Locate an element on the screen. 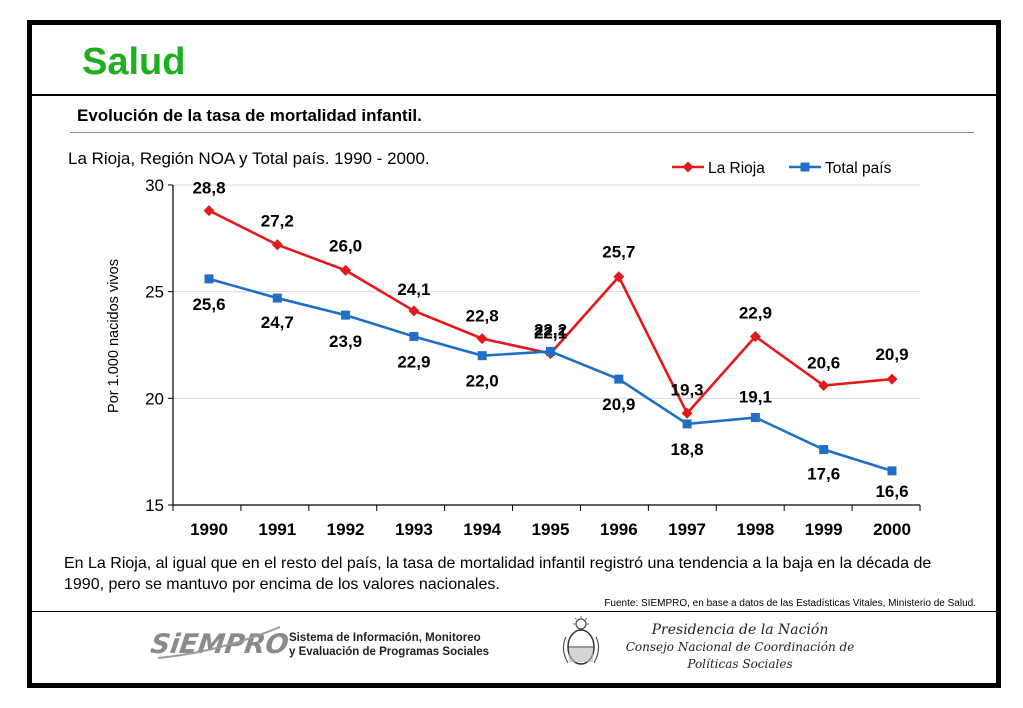  data-point-0-1993 is located at coordinates (414, 311).